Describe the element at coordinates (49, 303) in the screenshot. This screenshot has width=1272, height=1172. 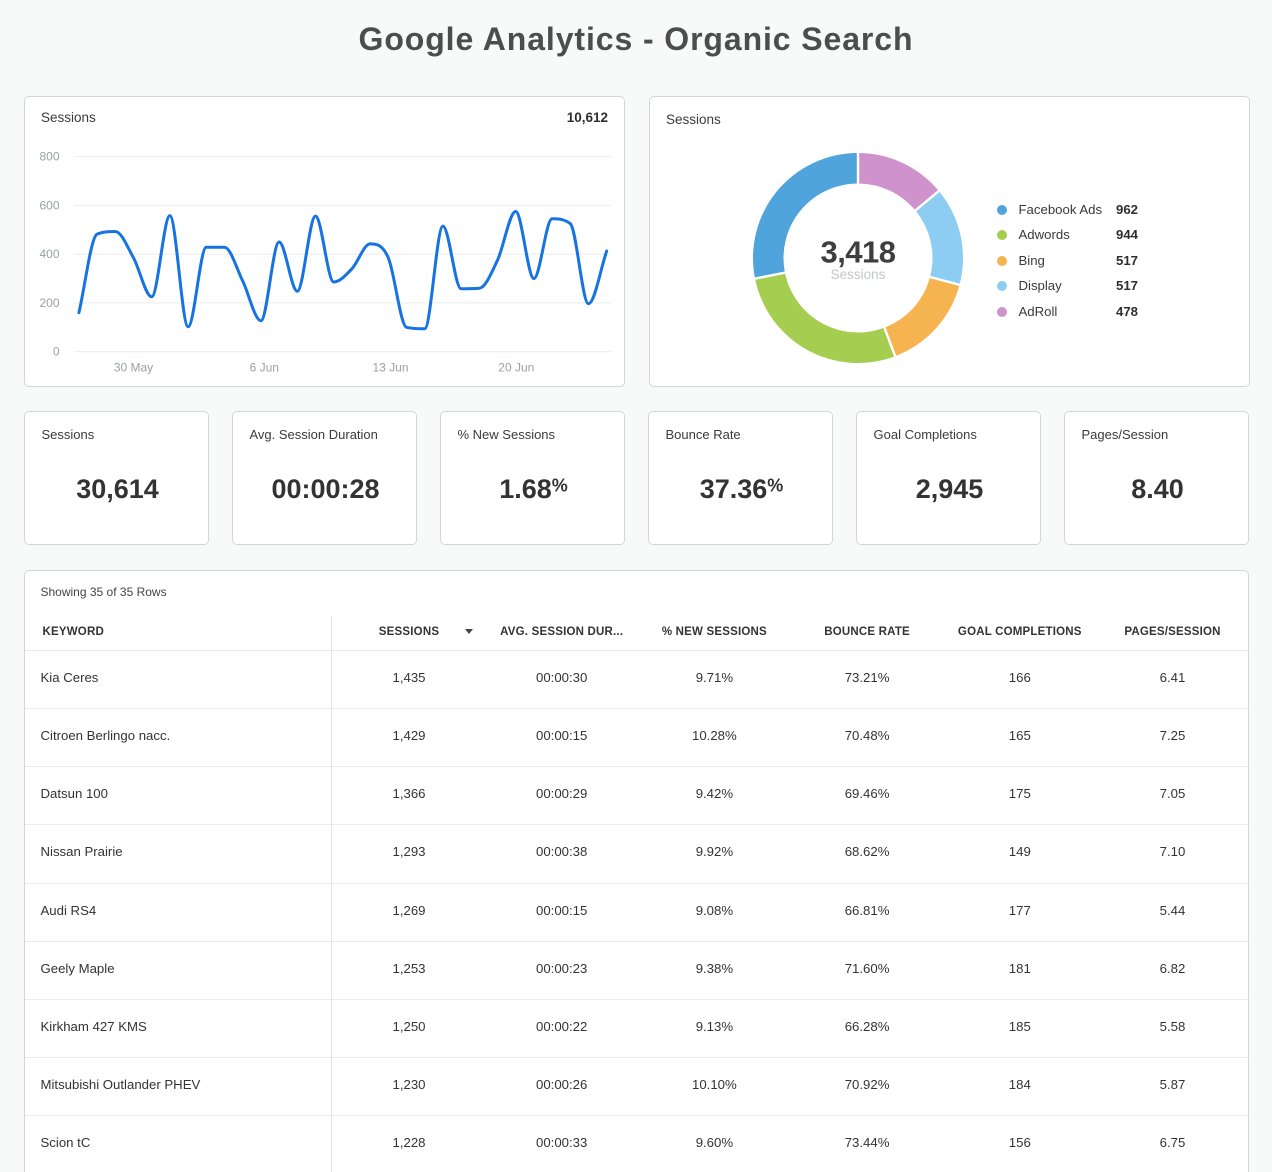
I see `svg-text: 200` at that location.